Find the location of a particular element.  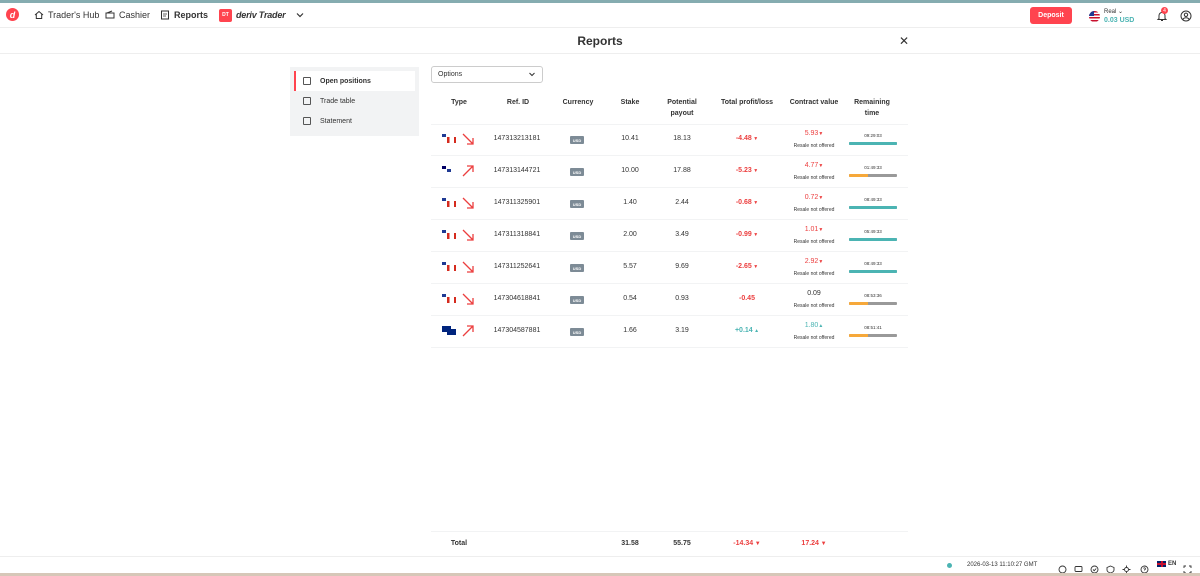

profit-loss-amount: -4.48 is located at coordinates (743, 138).